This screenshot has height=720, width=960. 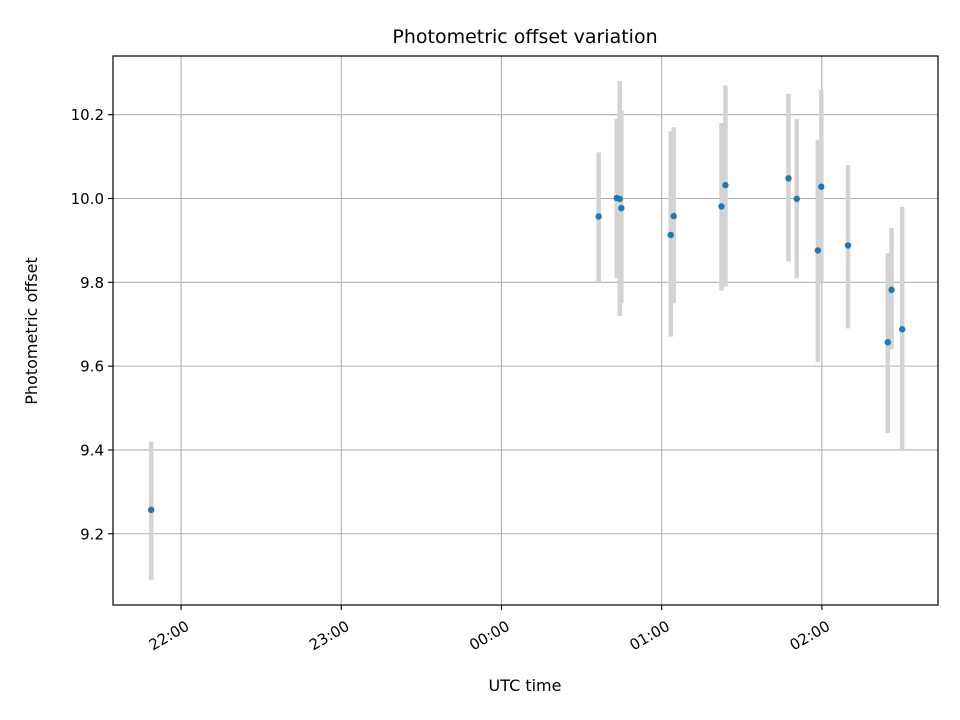 I want to click on y-axis-label: Photometric offset, so click(x=31, y=331).